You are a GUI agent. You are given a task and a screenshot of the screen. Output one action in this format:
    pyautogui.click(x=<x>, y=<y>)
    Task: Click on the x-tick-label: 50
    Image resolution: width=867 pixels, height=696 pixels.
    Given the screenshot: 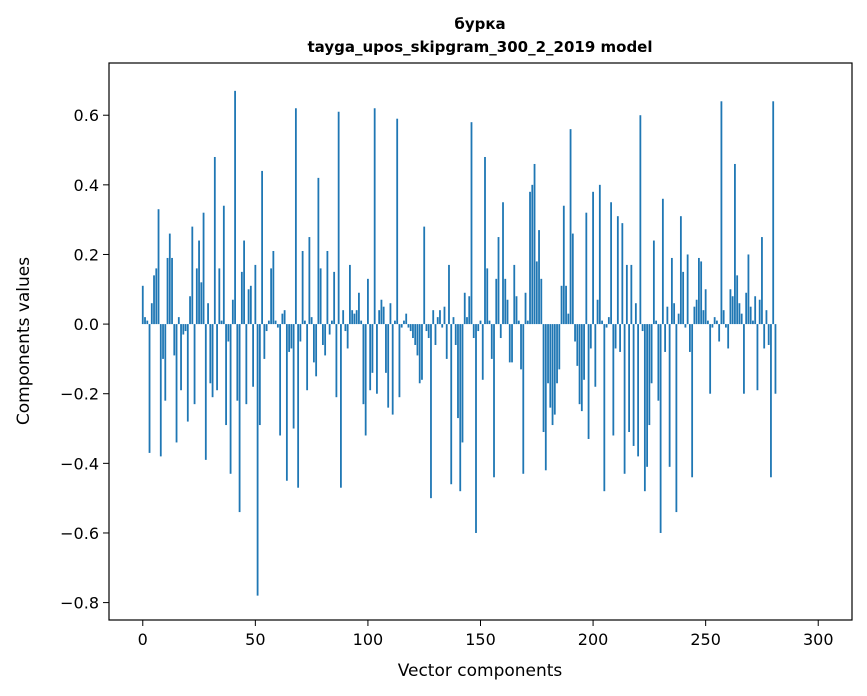 What is the action you would take?
    pyautogui.click(x=255, y=639)
    